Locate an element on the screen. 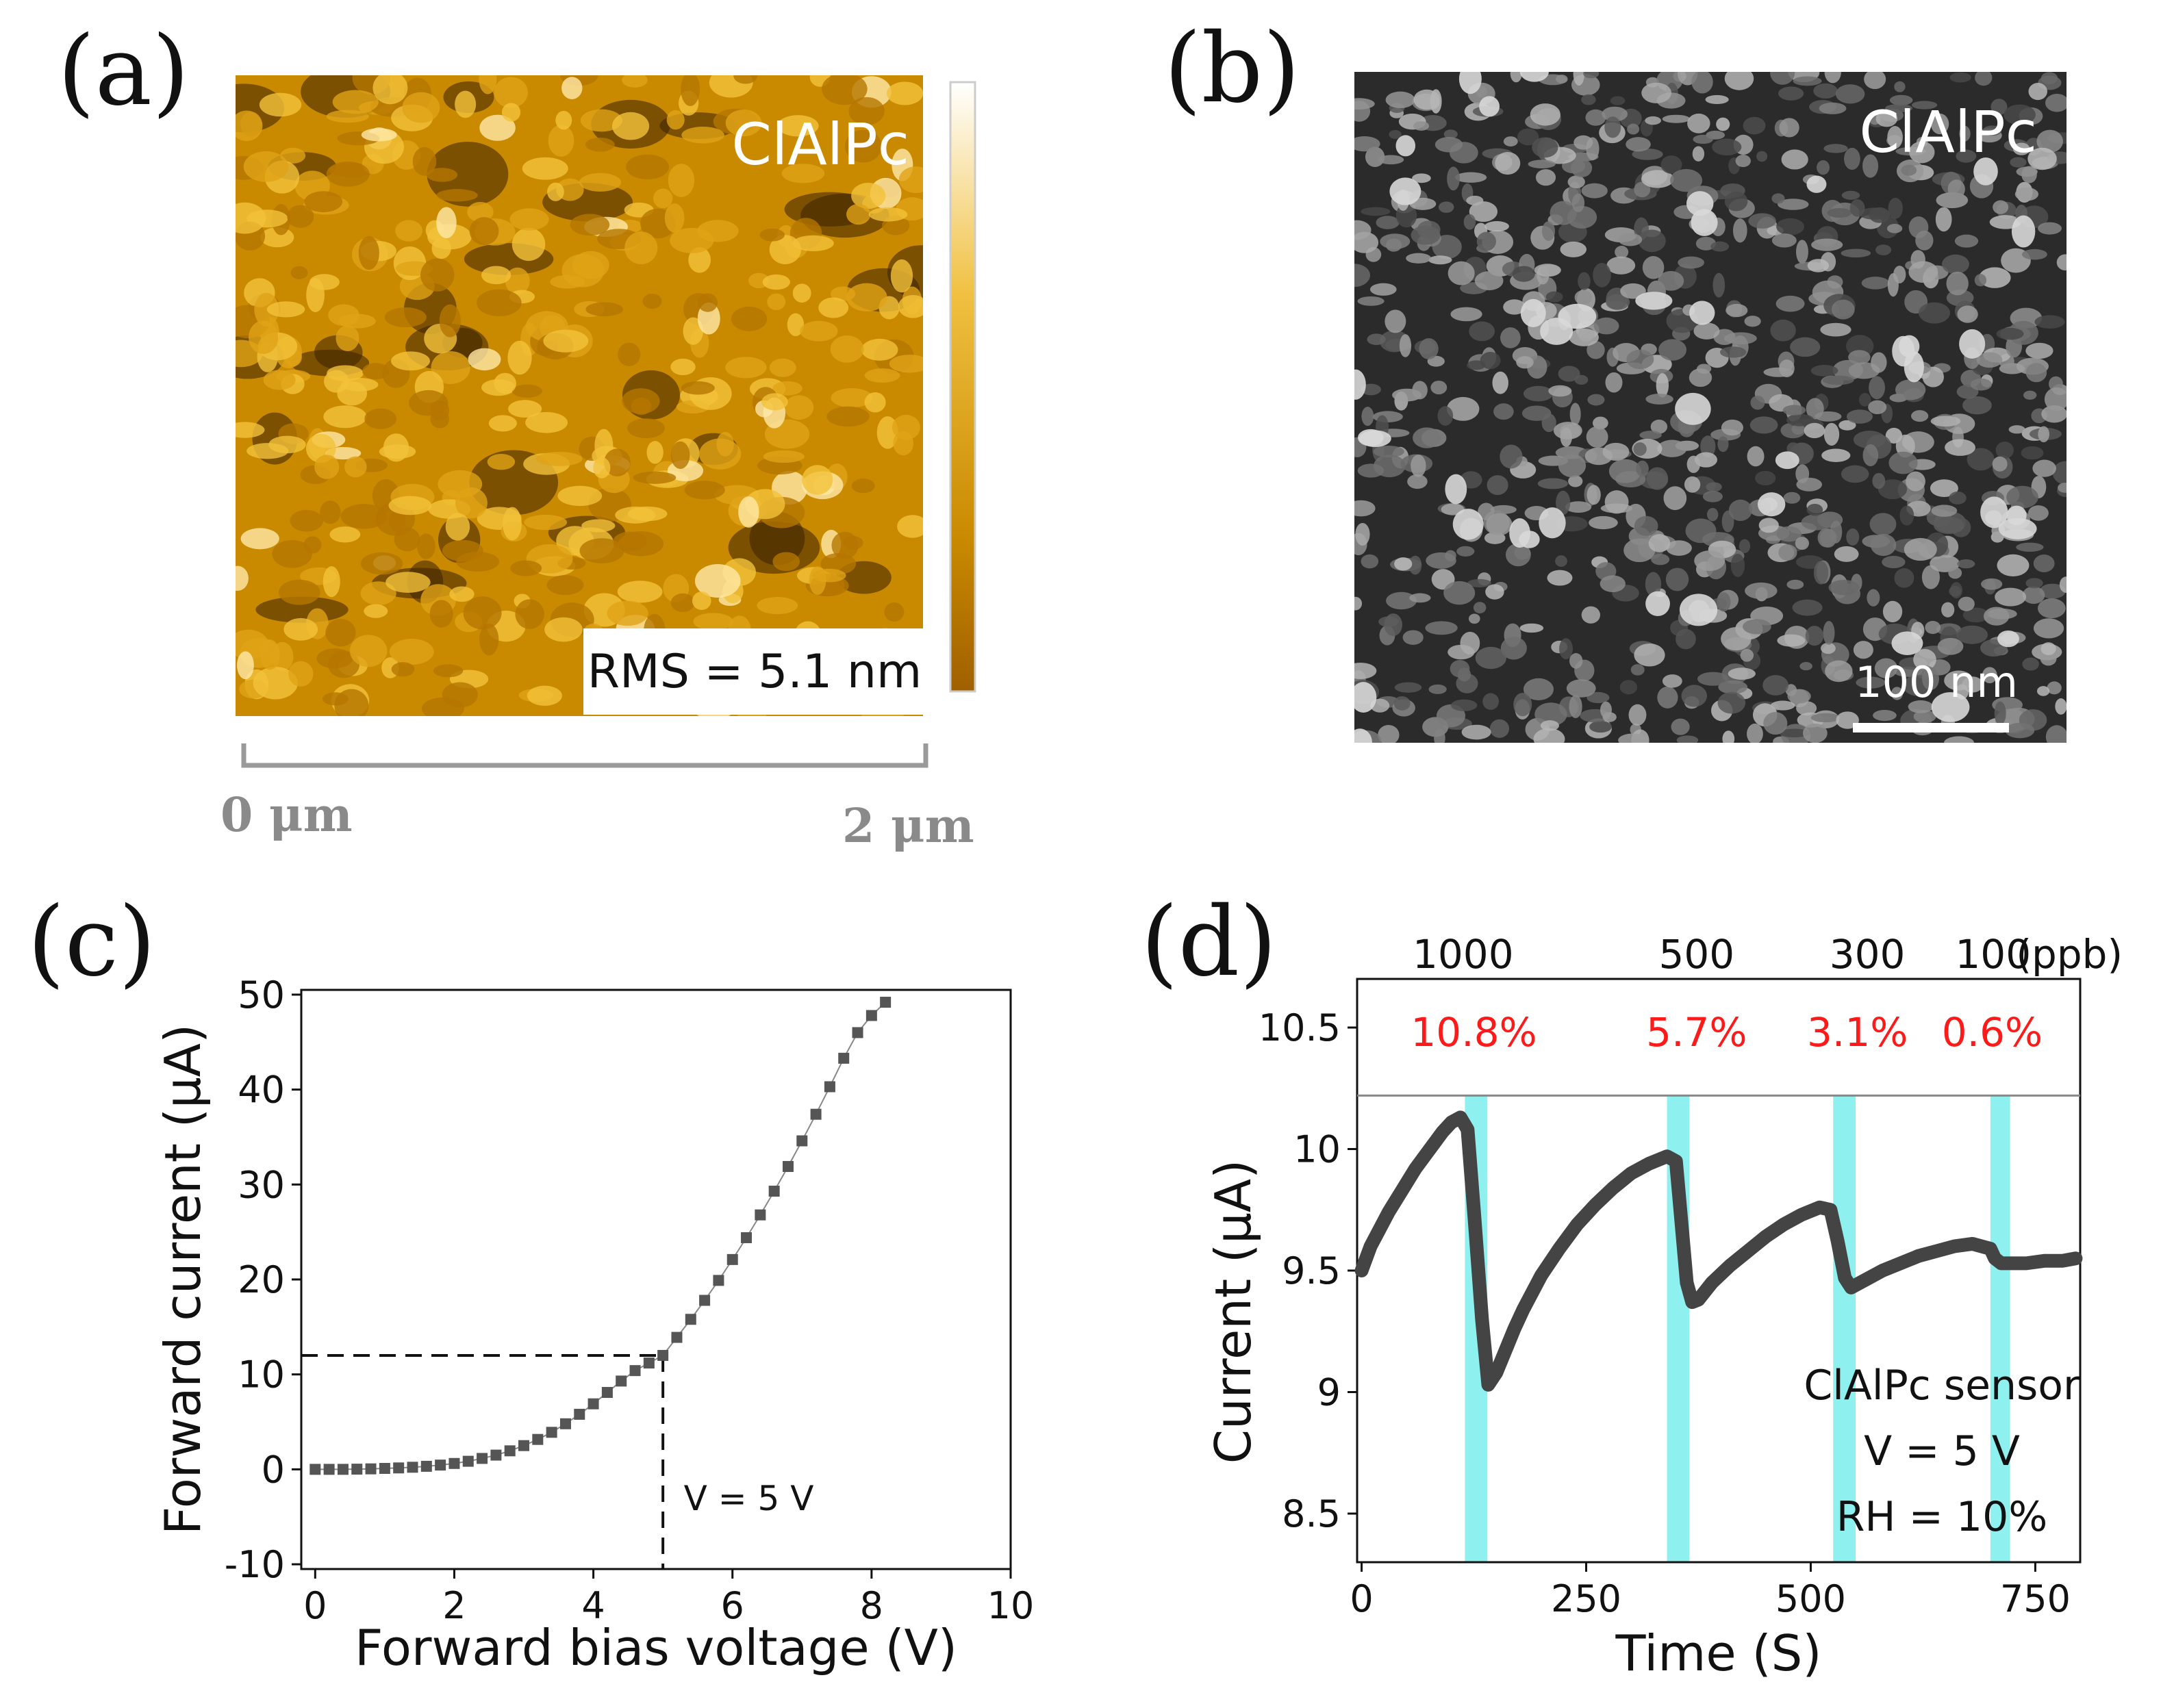 Image resolution: width=2174 pixels, height=1708 pixels. sem-texture is located at coordinates (1710, 407).